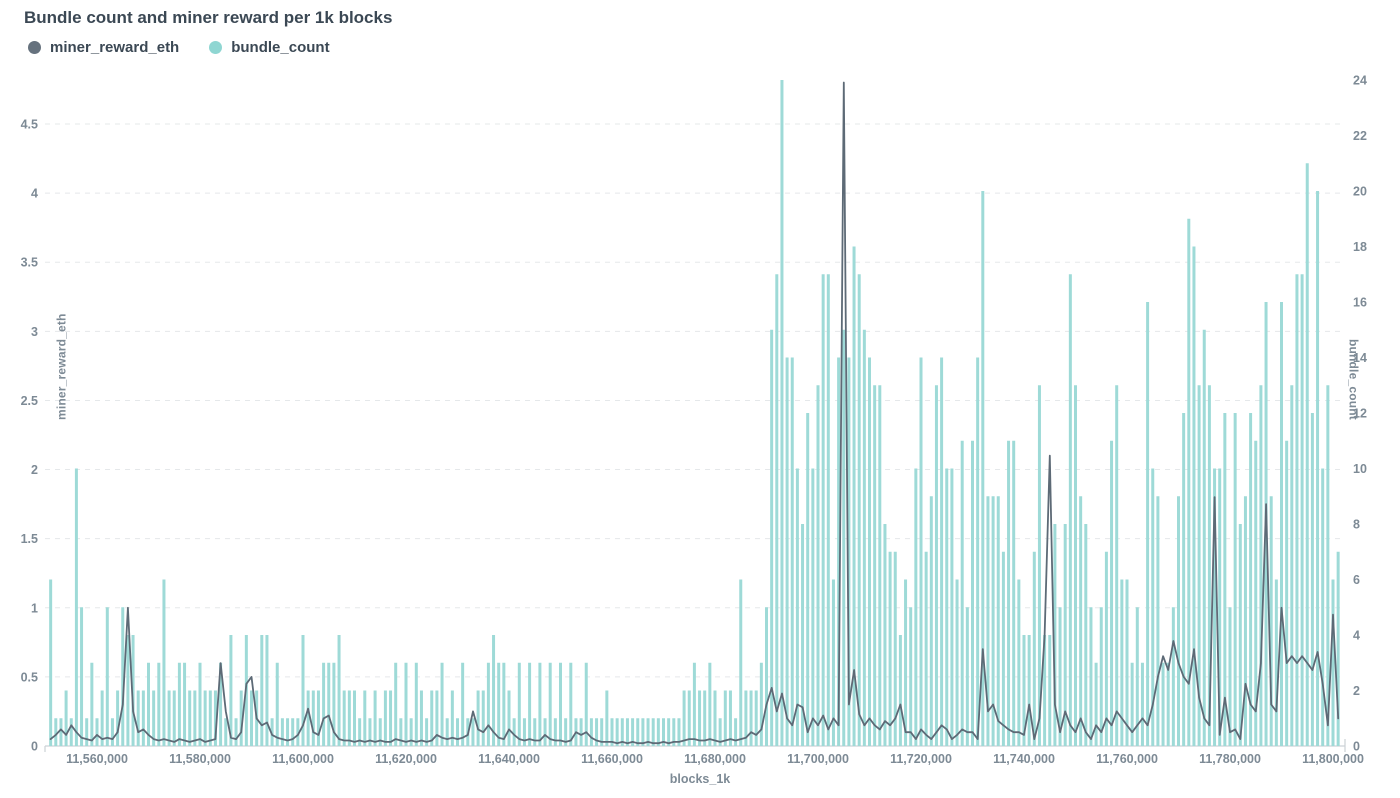 This screenshot has height=798, width=1400. What do you see at coordinates (1360, 247) in the screenshot?
I see `right-axis-tick-label: 18` at bounding box center [1360, 247].